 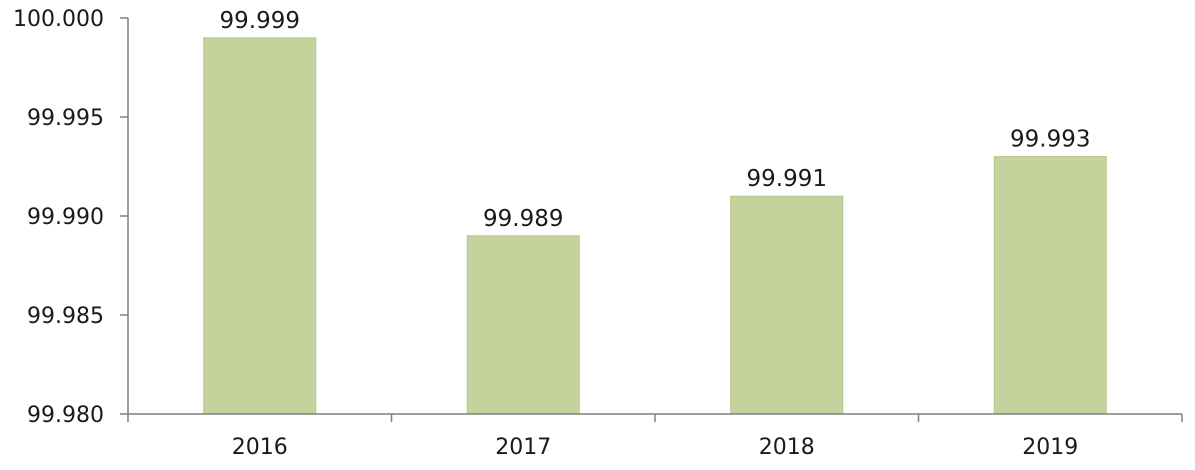 What do you see at coordinates (523, 219) in the screenshot?
I see `data-label-2017: 99.989` at bounding box center [523, 219].